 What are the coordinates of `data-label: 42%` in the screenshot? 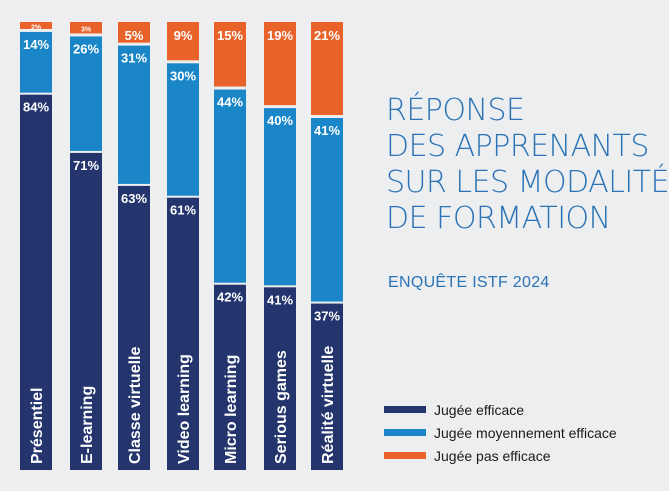 It's located at (230, 297).